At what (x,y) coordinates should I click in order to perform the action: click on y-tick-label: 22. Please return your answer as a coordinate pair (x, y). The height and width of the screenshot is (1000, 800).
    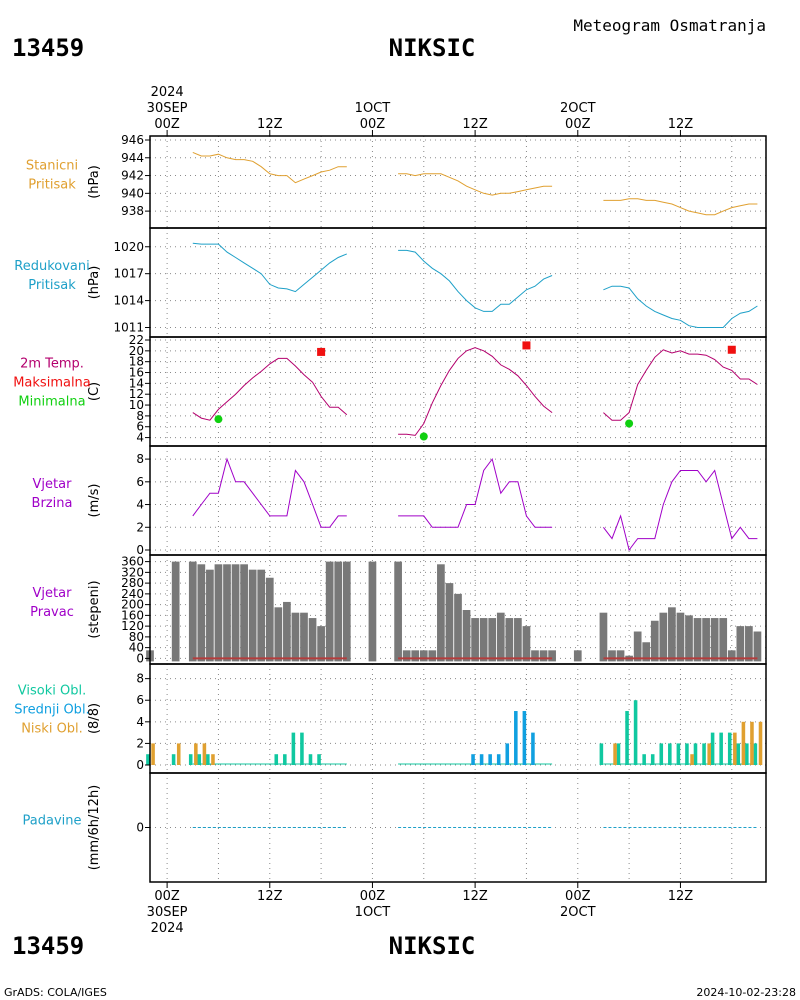
    Looking at the image, I should click on (136, 340).